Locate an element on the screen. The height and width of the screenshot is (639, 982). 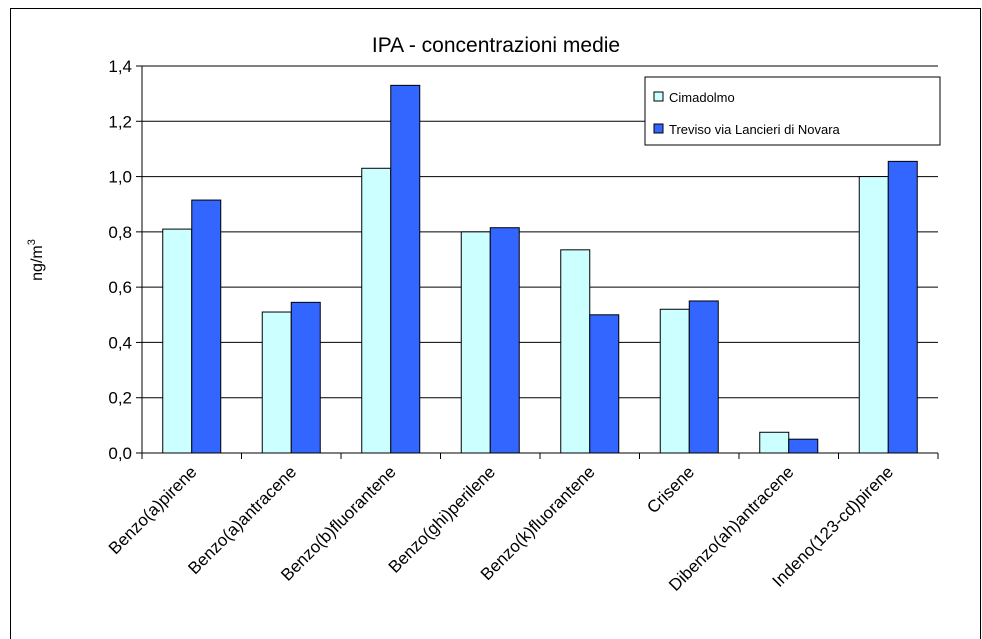
legend-box is located at coordinates (792, 111).